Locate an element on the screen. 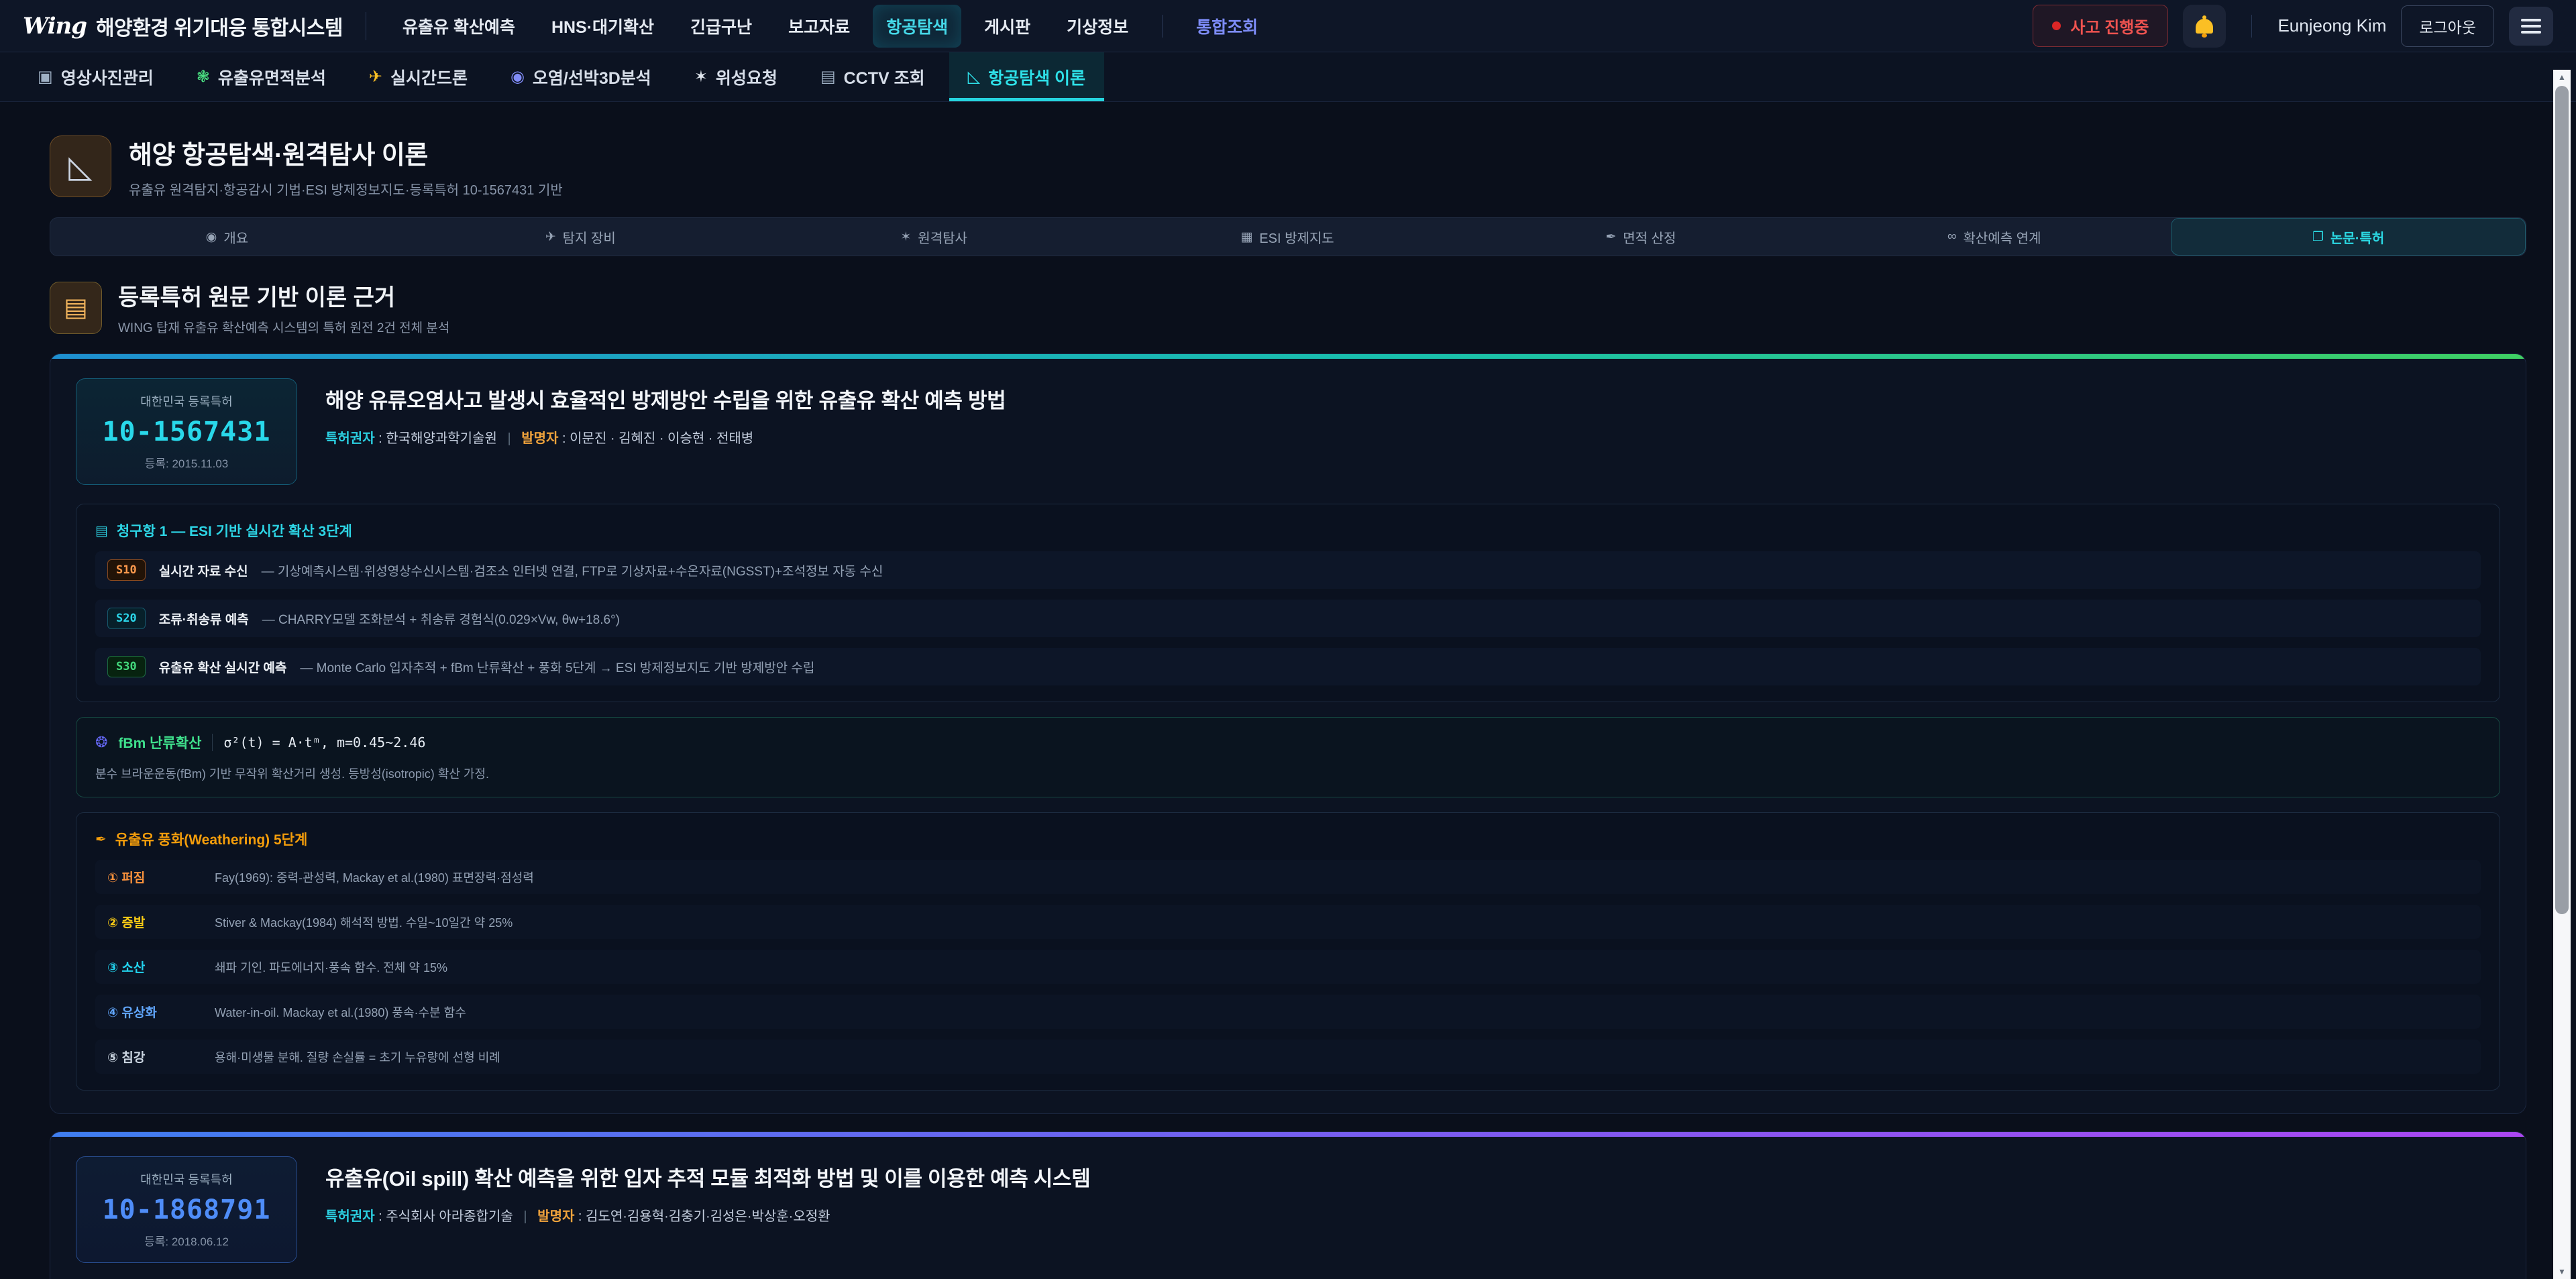 The width and height of the screenshot is (2576, 1279). theory-tab-remote-sensing: ✶ 원격탐사 is located at coordinates (934, 237).